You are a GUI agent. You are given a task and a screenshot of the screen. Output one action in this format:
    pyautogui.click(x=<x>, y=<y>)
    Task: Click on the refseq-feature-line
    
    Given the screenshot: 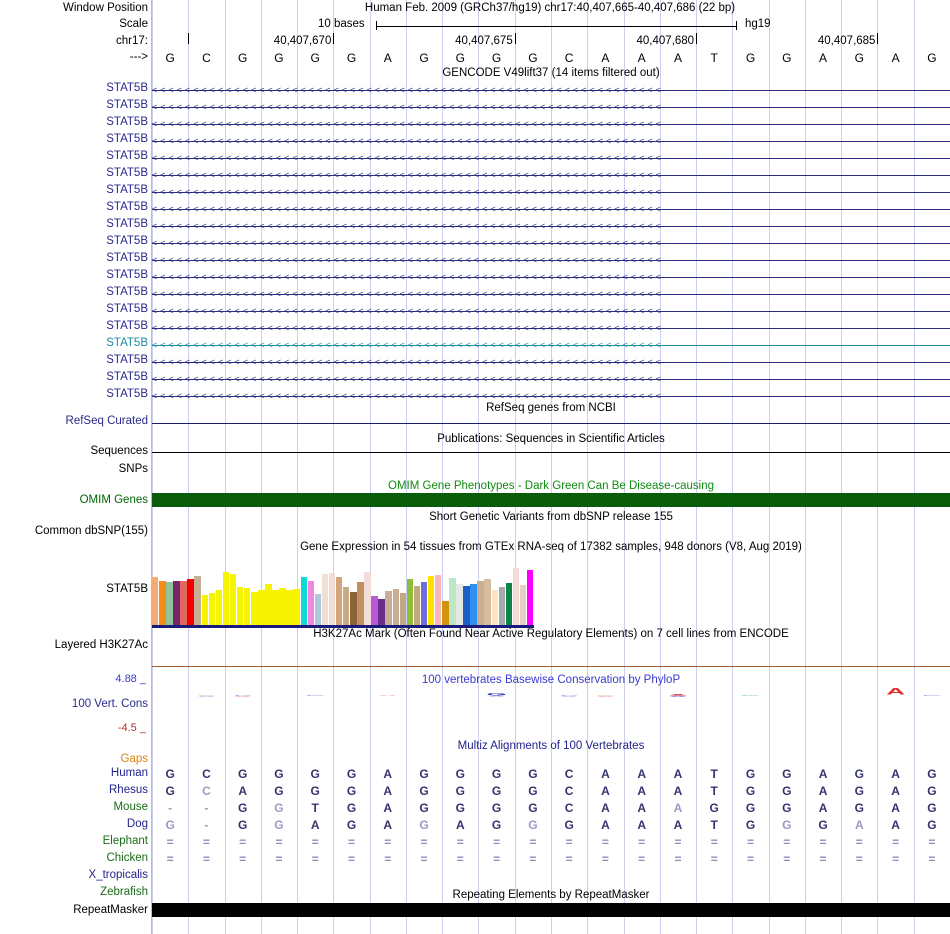 What is the action you would take?
    pyautogui.click(x=551, y=423)
    